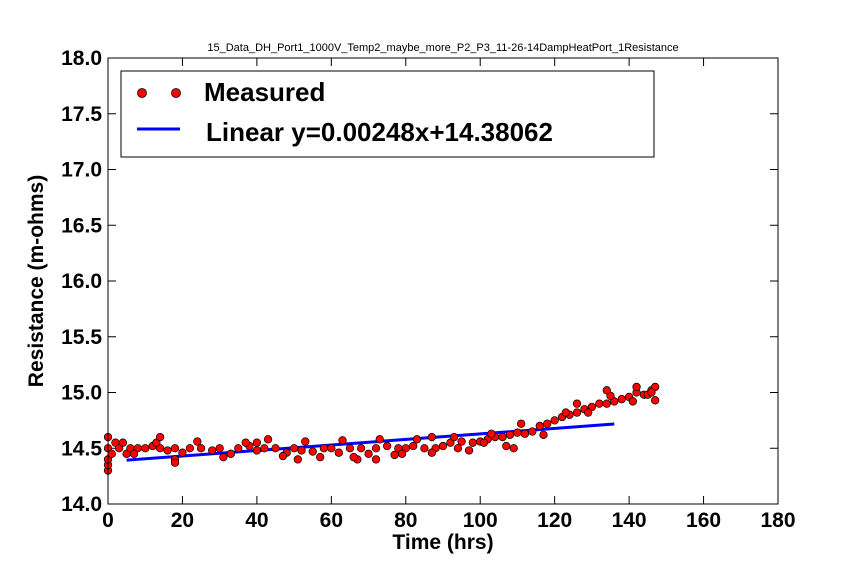  What do you see at coordinates (381, 428) in the screenshot?
I see `series-measured` at bounding box center [381, 428].